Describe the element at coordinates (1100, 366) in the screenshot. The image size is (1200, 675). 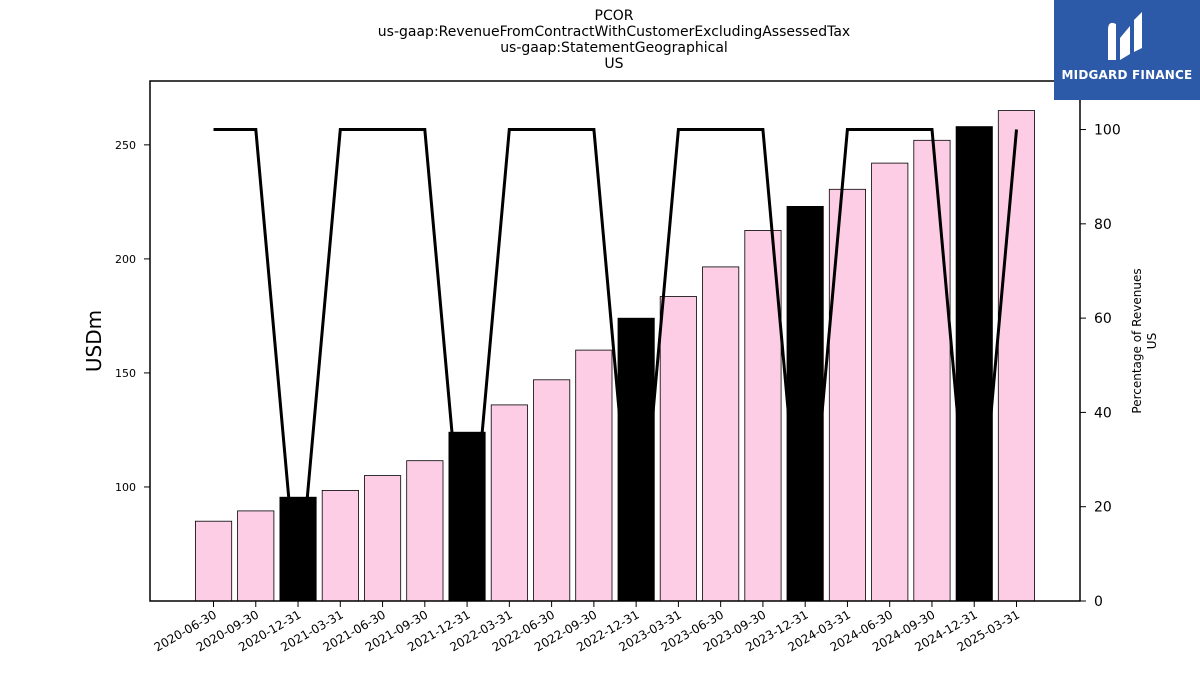
I see `y-axis-right: 0 20 40 60 80 100` at that location.